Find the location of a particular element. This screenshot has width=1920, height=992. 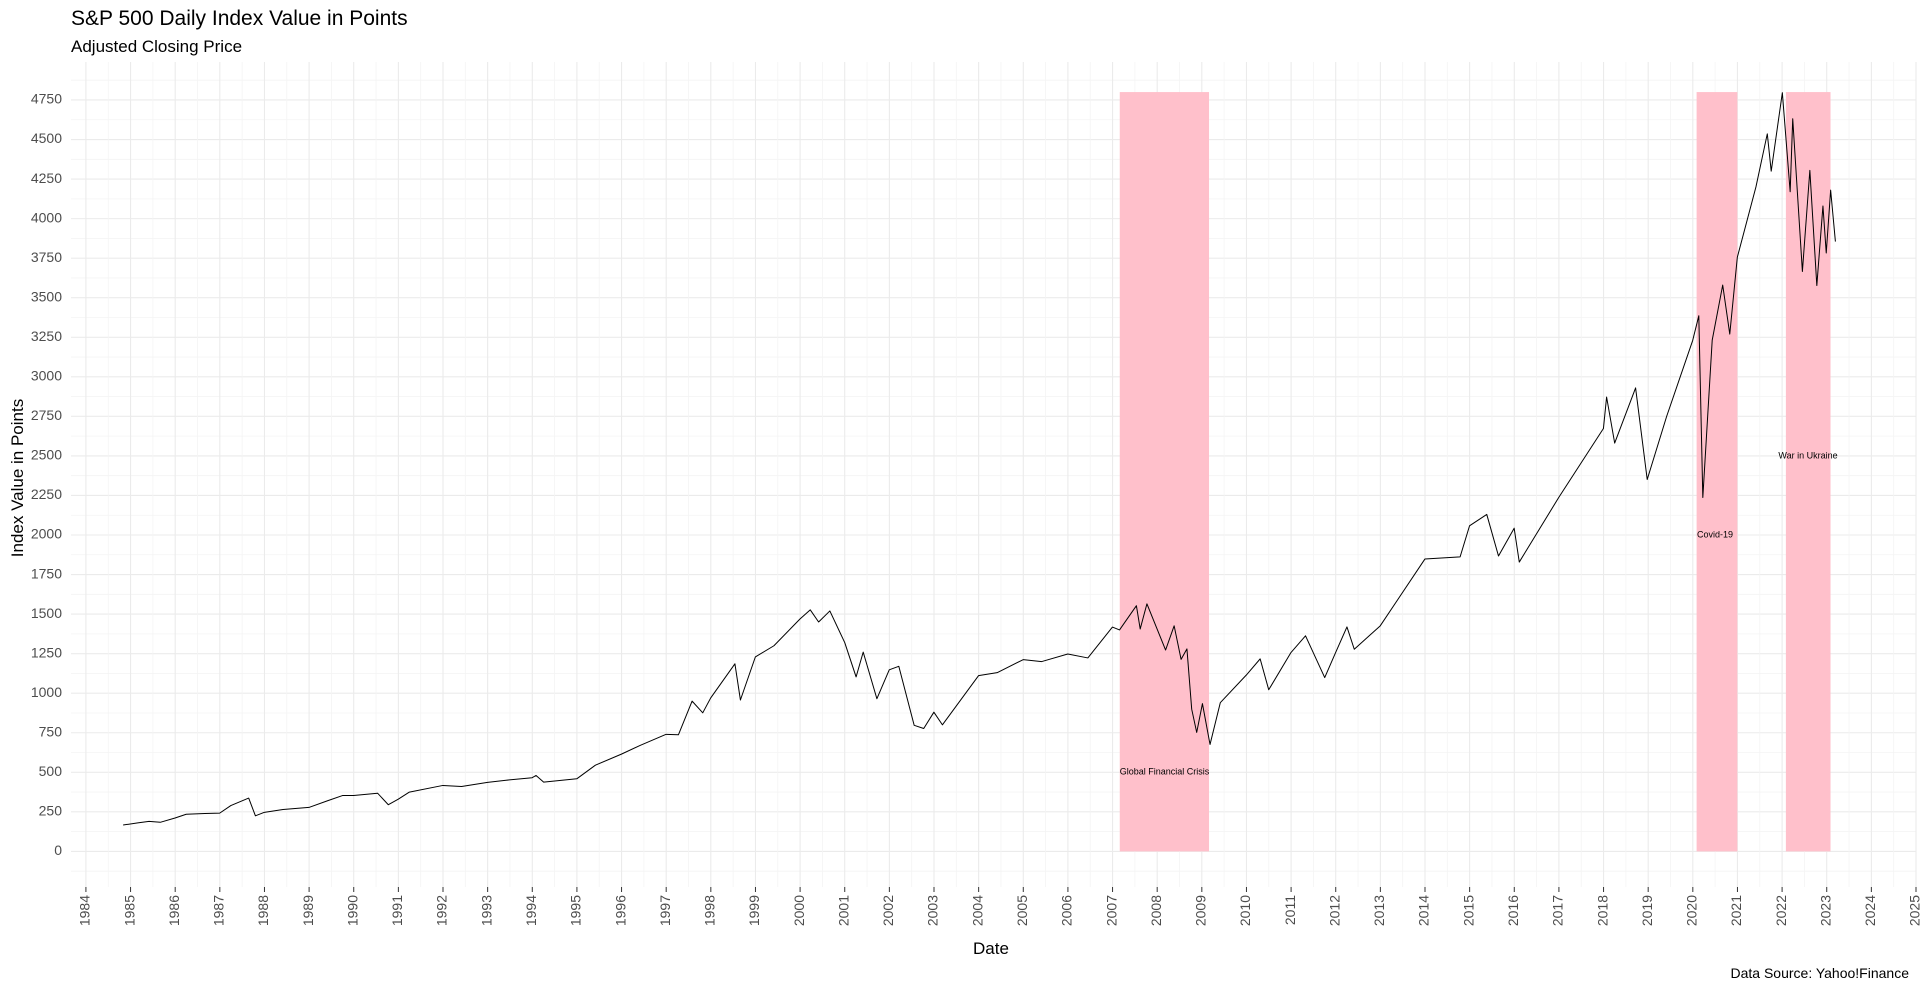

event-label: War in Ukraine is located at coordinates (1807, 455).